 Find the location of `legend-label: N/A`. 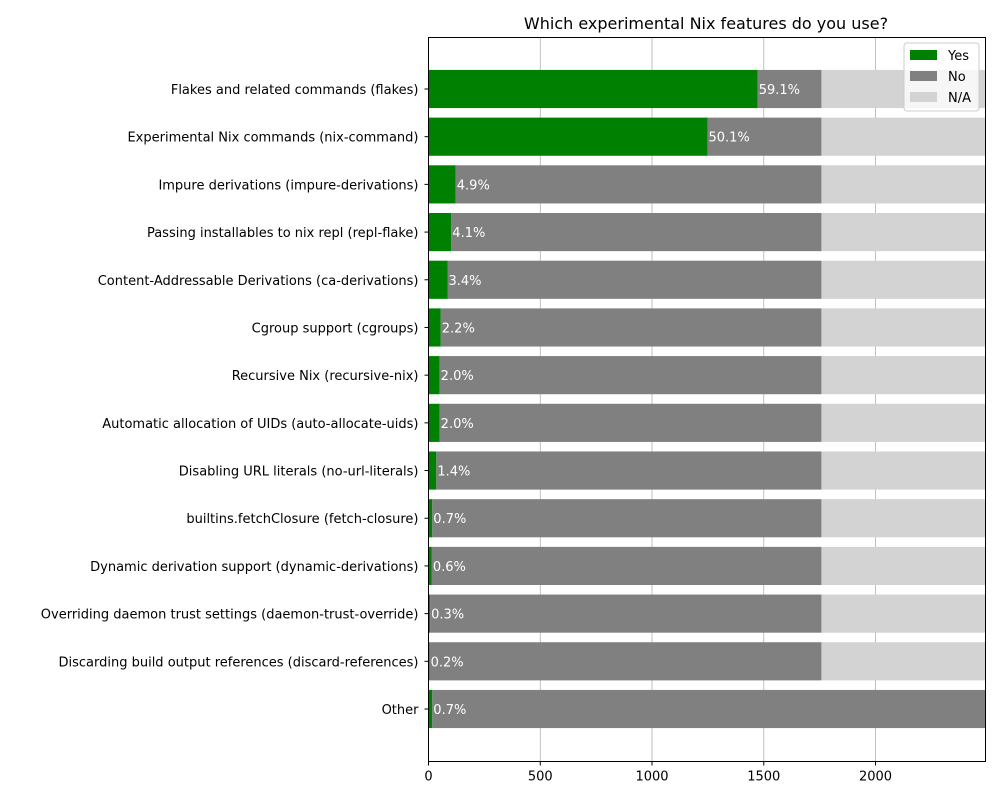

legend-label: N/A is located at coordinates (959, 98).